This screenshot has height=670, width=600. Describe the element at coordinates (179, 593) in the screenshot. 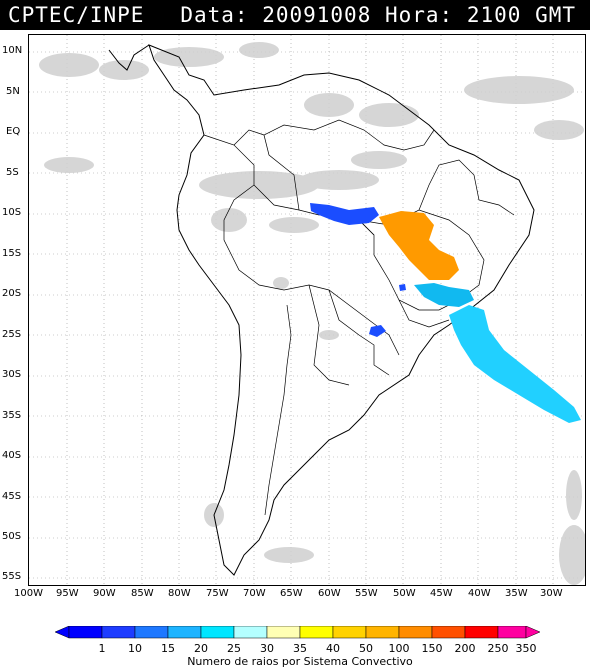

I see `lon-label: 80W` at that location.